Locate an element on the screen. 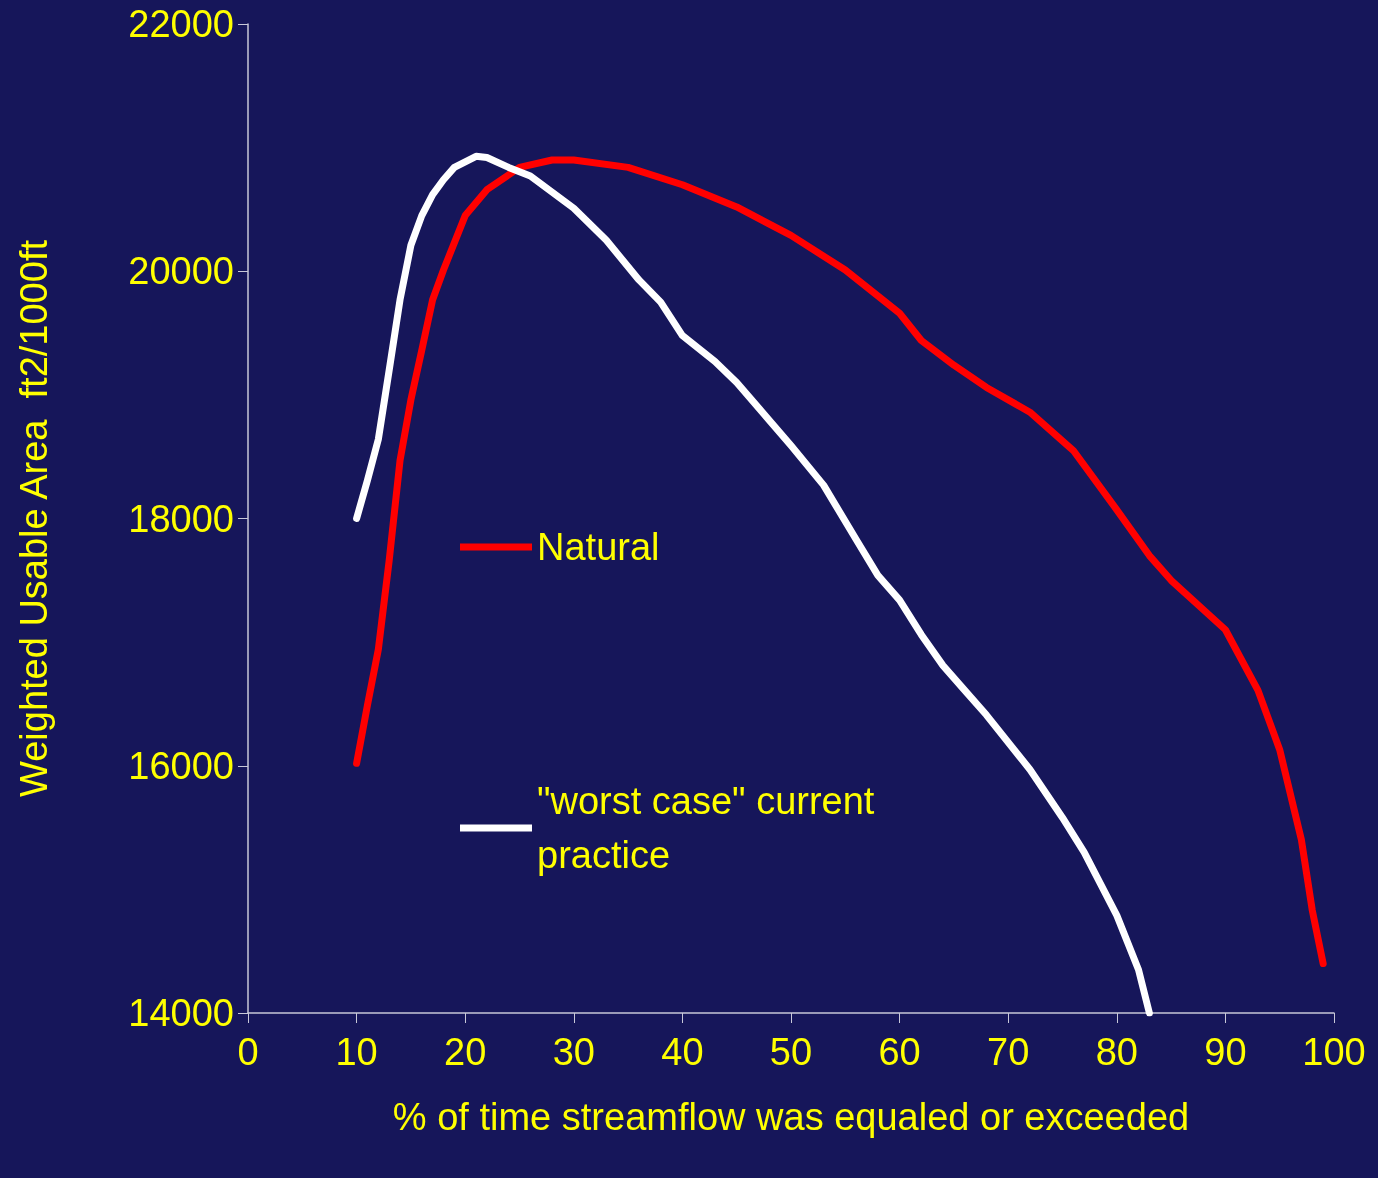  x-tick-label: 20 is located at coordinates (465, 1052).